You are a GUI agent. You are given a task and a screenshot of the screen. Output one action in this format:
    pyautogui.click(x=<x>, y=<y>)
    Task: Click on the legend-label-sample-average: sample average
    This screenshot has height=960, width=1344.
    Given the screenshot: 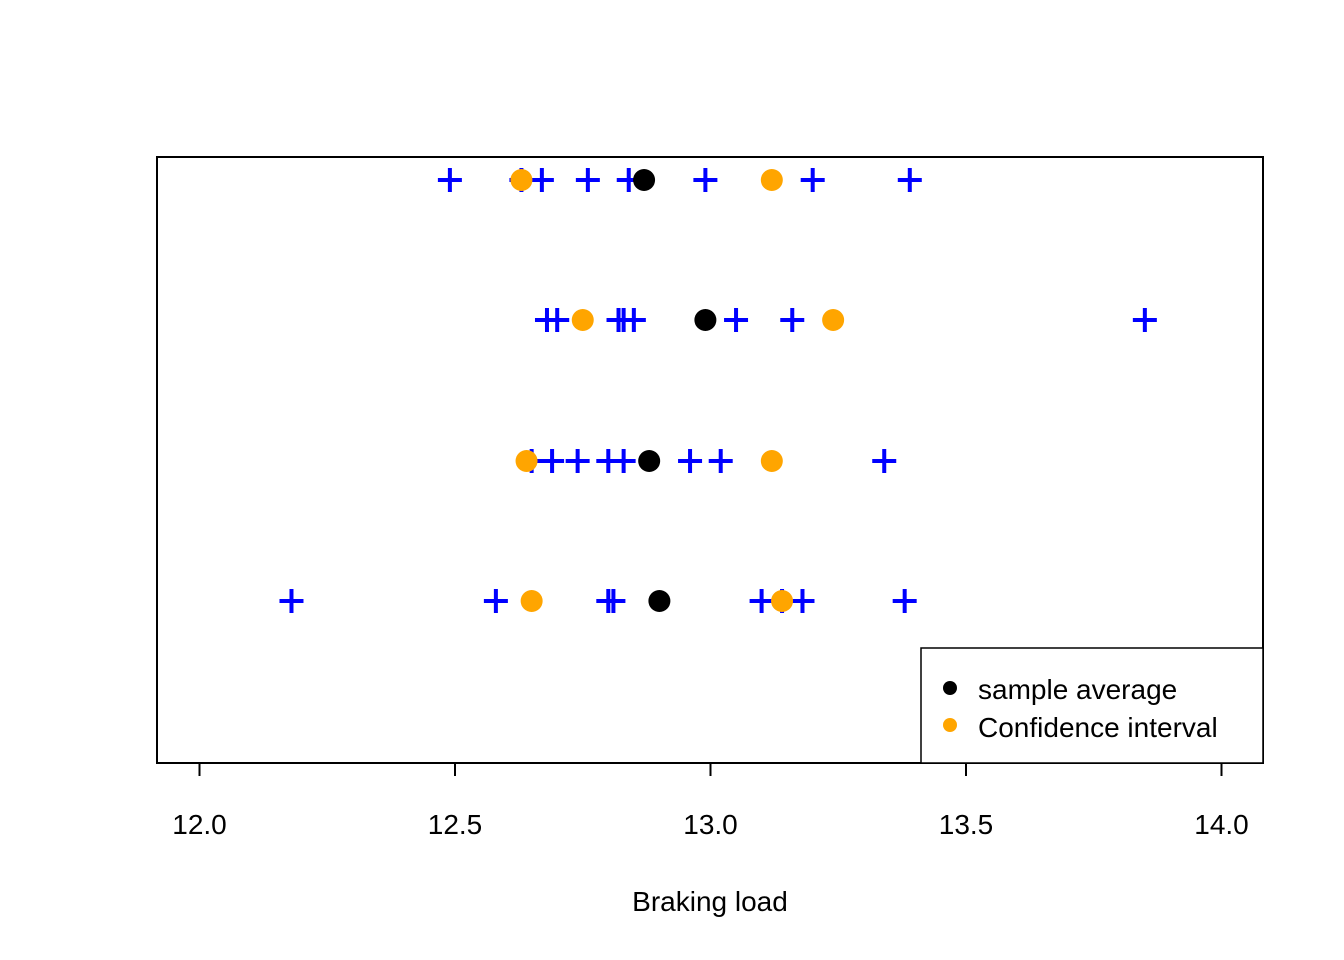 What is the action you would take?
    pyautogui.click(x=1077, y=689)
    